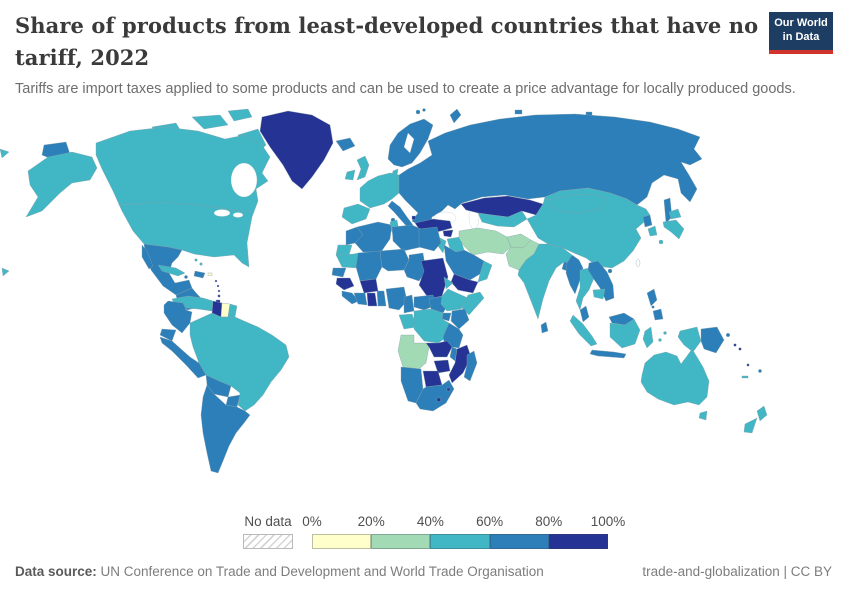 This screenshot has width=850, height=600. I want to click on country-laos-vietnam, so click(601, 281).